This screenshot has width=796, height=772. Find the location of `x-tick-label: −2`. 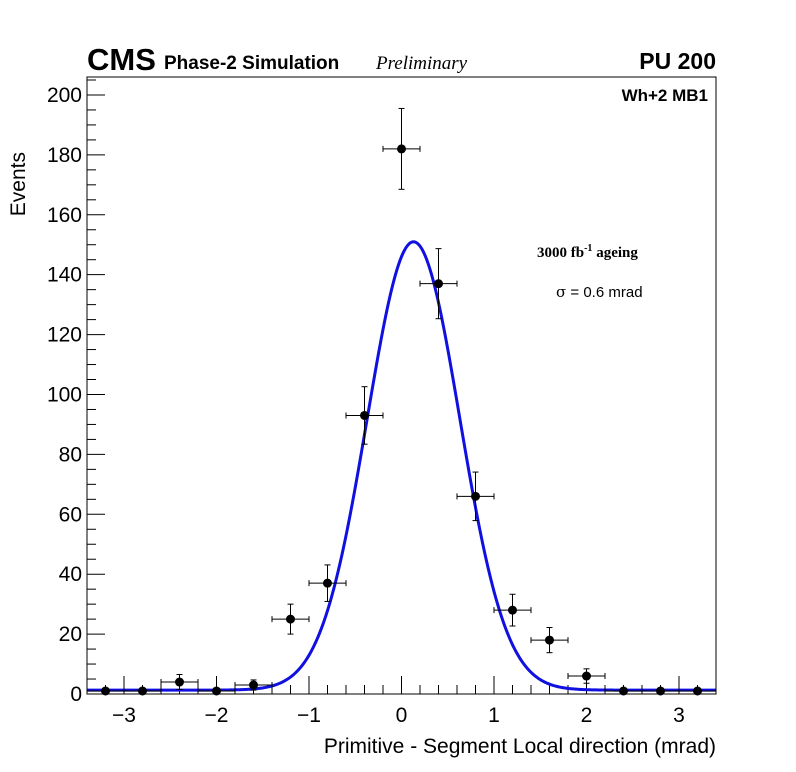

x-tick-label: −2 is located at coordinates (217, 715).